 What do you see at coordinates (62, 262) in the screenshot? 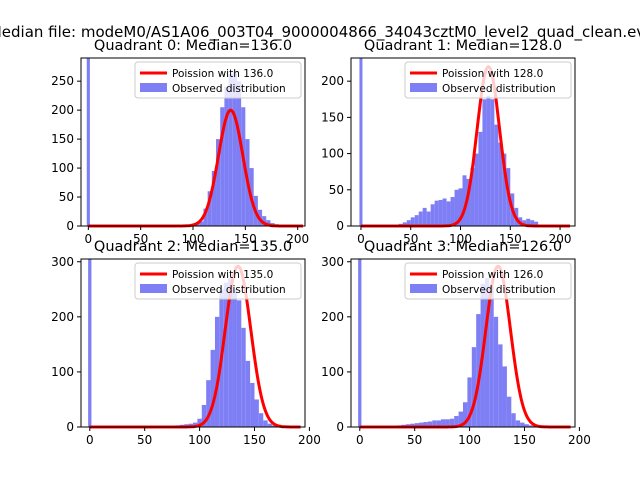
I see `y-tick-label: 300` at bounding box center [62, 262].